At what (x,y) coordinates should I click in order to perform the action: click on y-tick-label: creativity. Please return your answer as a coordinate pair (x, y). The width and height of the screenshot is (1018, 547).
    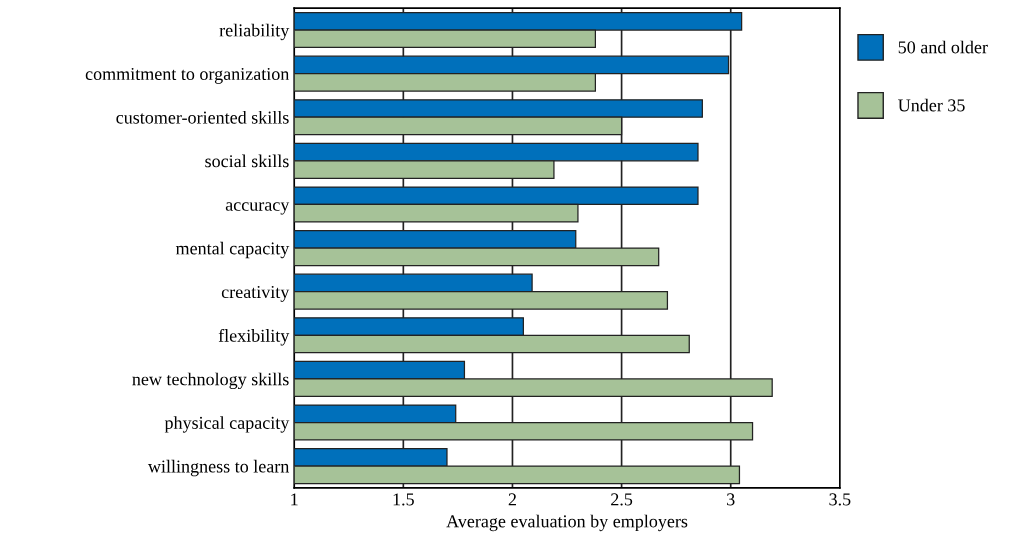
    Looking at the image, I should click on (255, 293).